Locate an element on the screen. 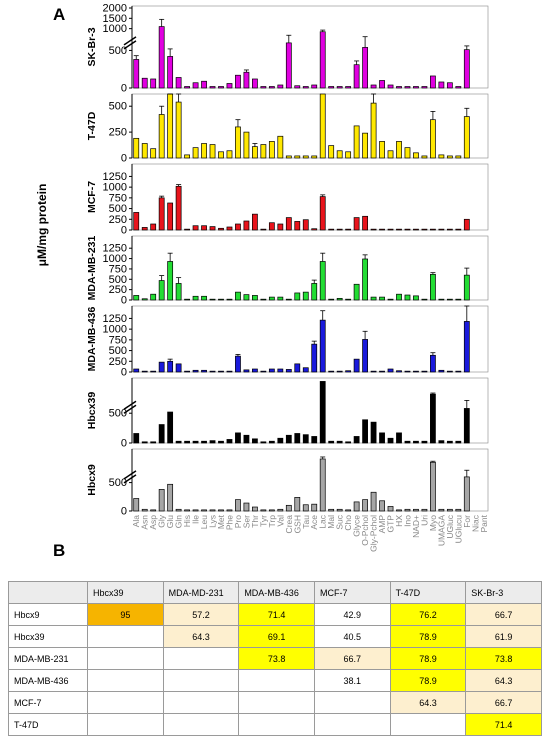 The image size is (550, 756). x-tick-label: Myo is located at coordinates (433, 523).